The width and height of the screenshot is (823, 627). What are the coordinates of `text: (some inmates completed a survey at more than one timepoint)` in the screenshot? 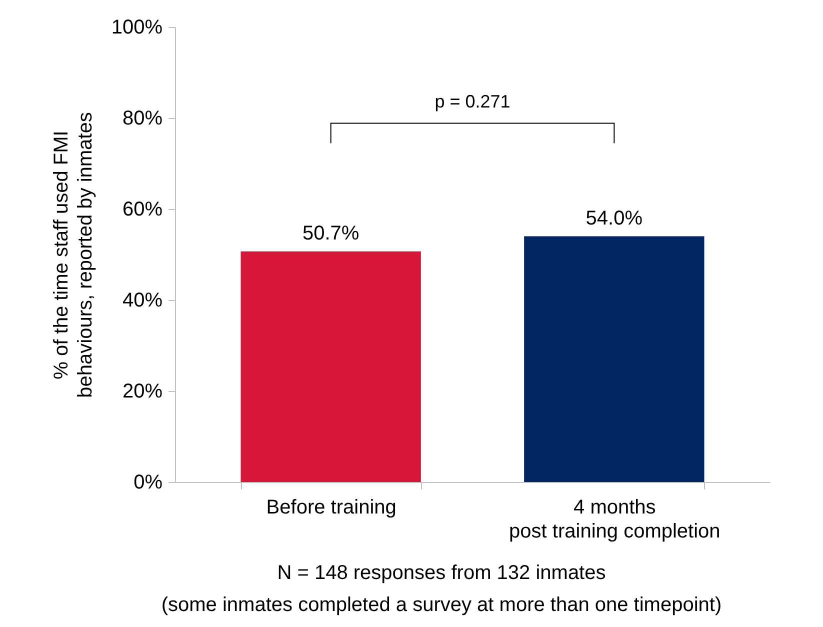 It's located at (441, 605).